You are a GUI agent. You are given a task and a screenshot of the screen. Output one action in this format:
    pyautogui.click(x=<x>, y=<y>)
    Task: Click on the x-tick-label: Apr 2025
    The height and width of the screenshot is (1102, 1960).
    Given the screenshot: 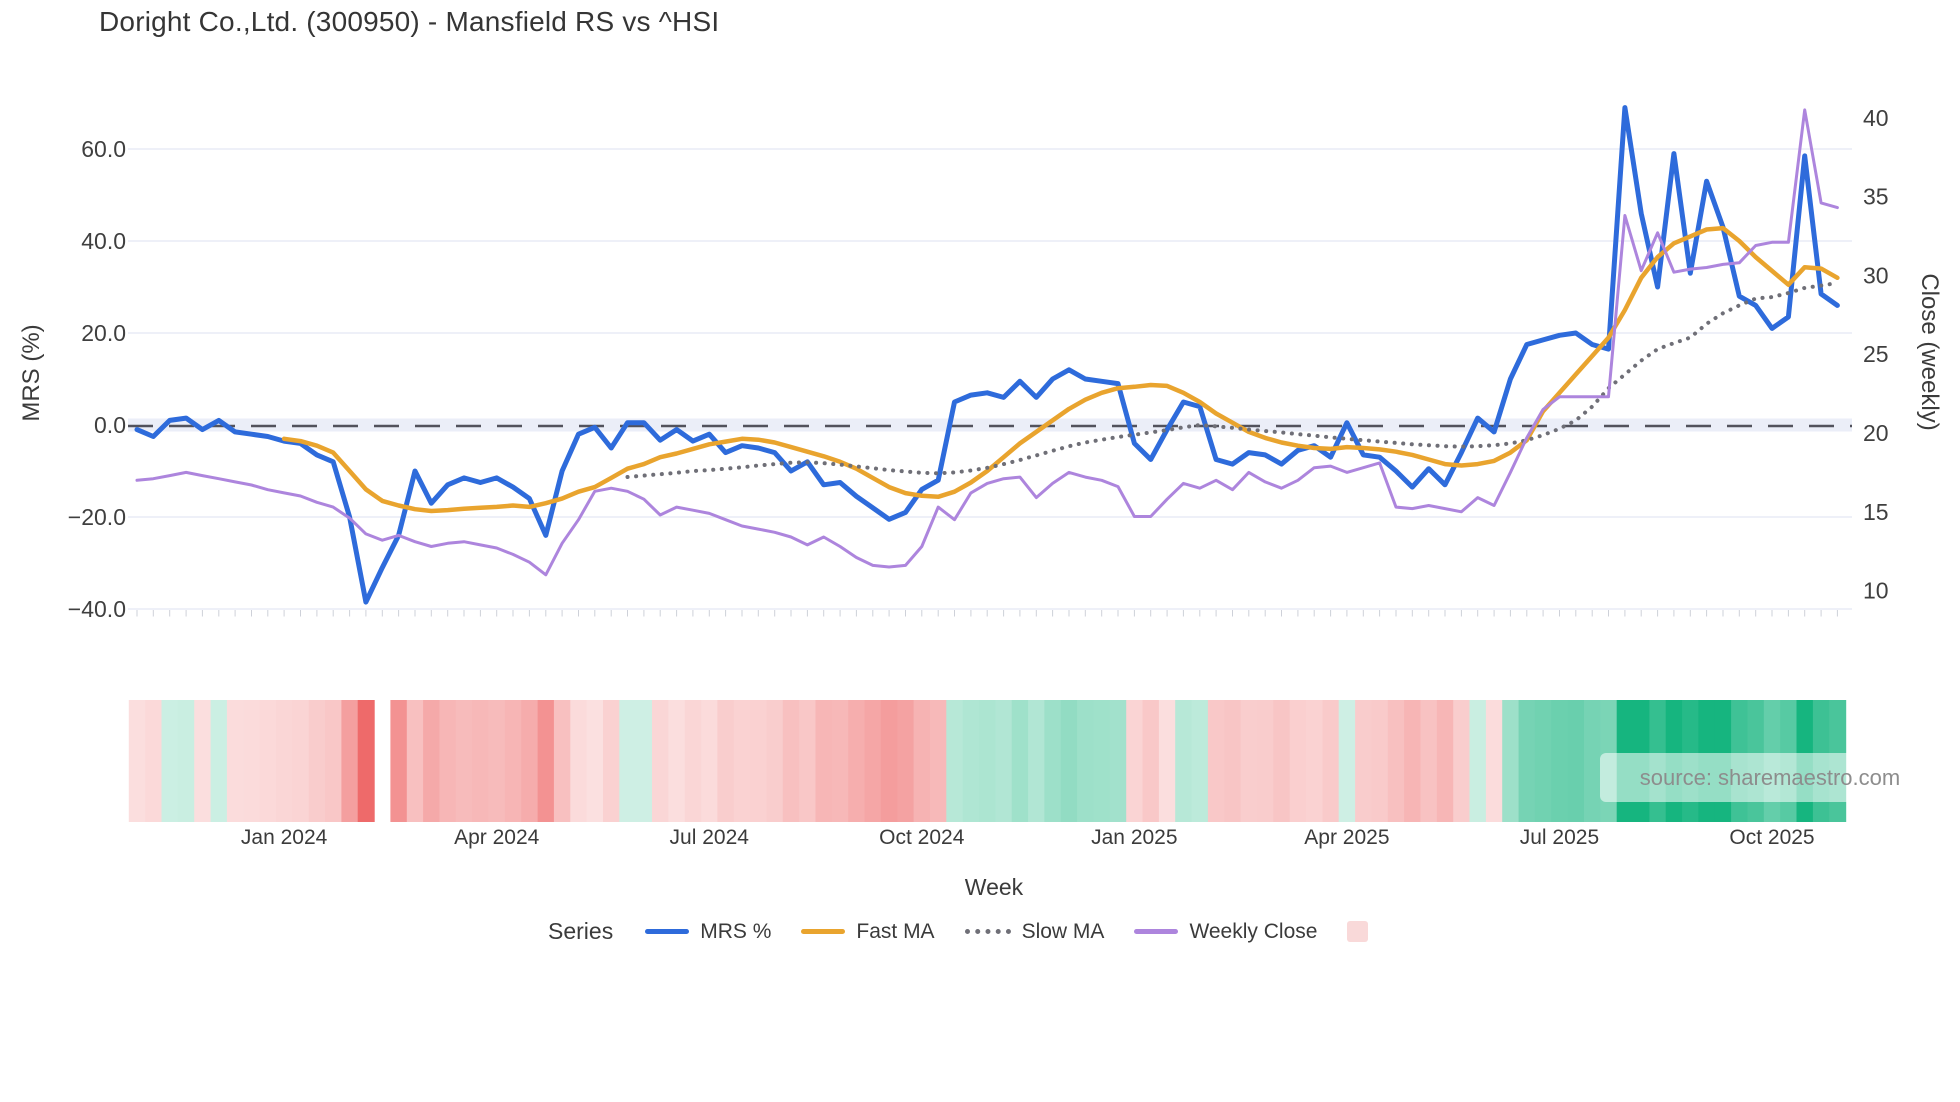 What is the action you would take?
    pyautogui.click(x=1347, y=837)
    